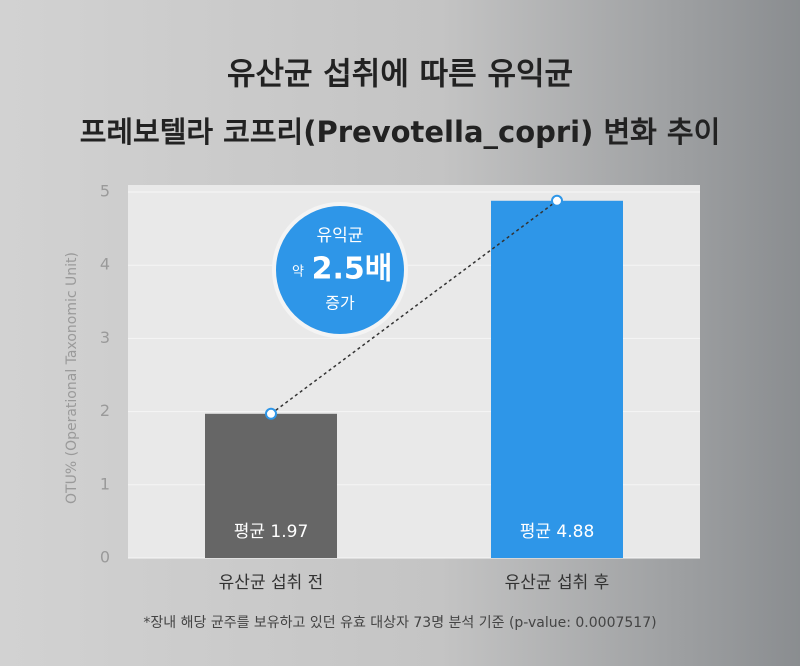 Image resolution: width=800 pixels, height=666 pixels. What do you see at coordinates (340, 303) in the screenshot?
I see `annotation-text: 증가` at bounding box center [340, 303].